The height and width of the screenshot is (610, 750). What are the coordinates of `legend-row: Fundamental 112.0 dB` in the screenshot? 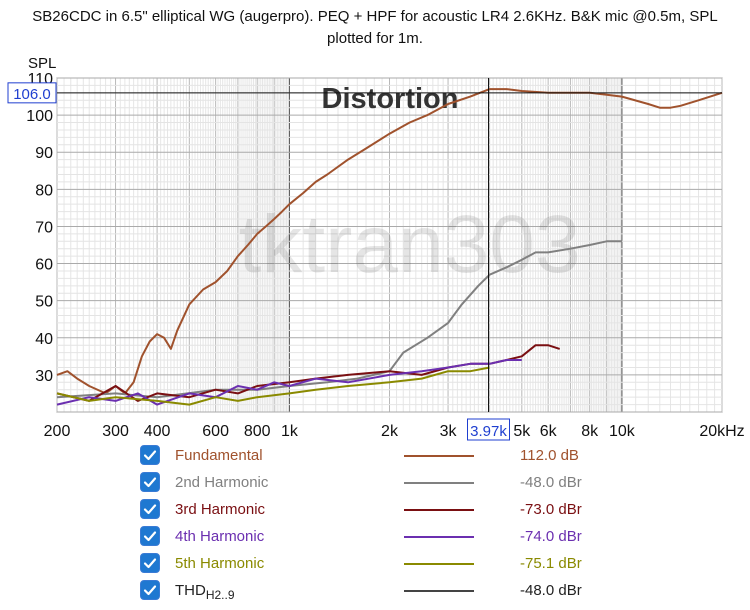 It's located at (370, 457).